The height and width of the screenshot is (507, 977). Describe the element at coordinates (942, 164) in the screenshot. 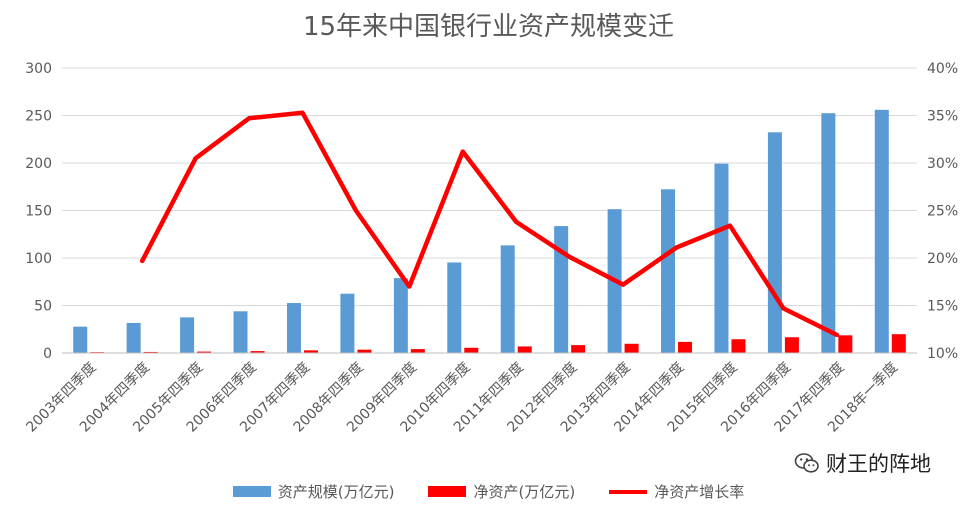

I see `y-right-tick-label: 30%` at that location.